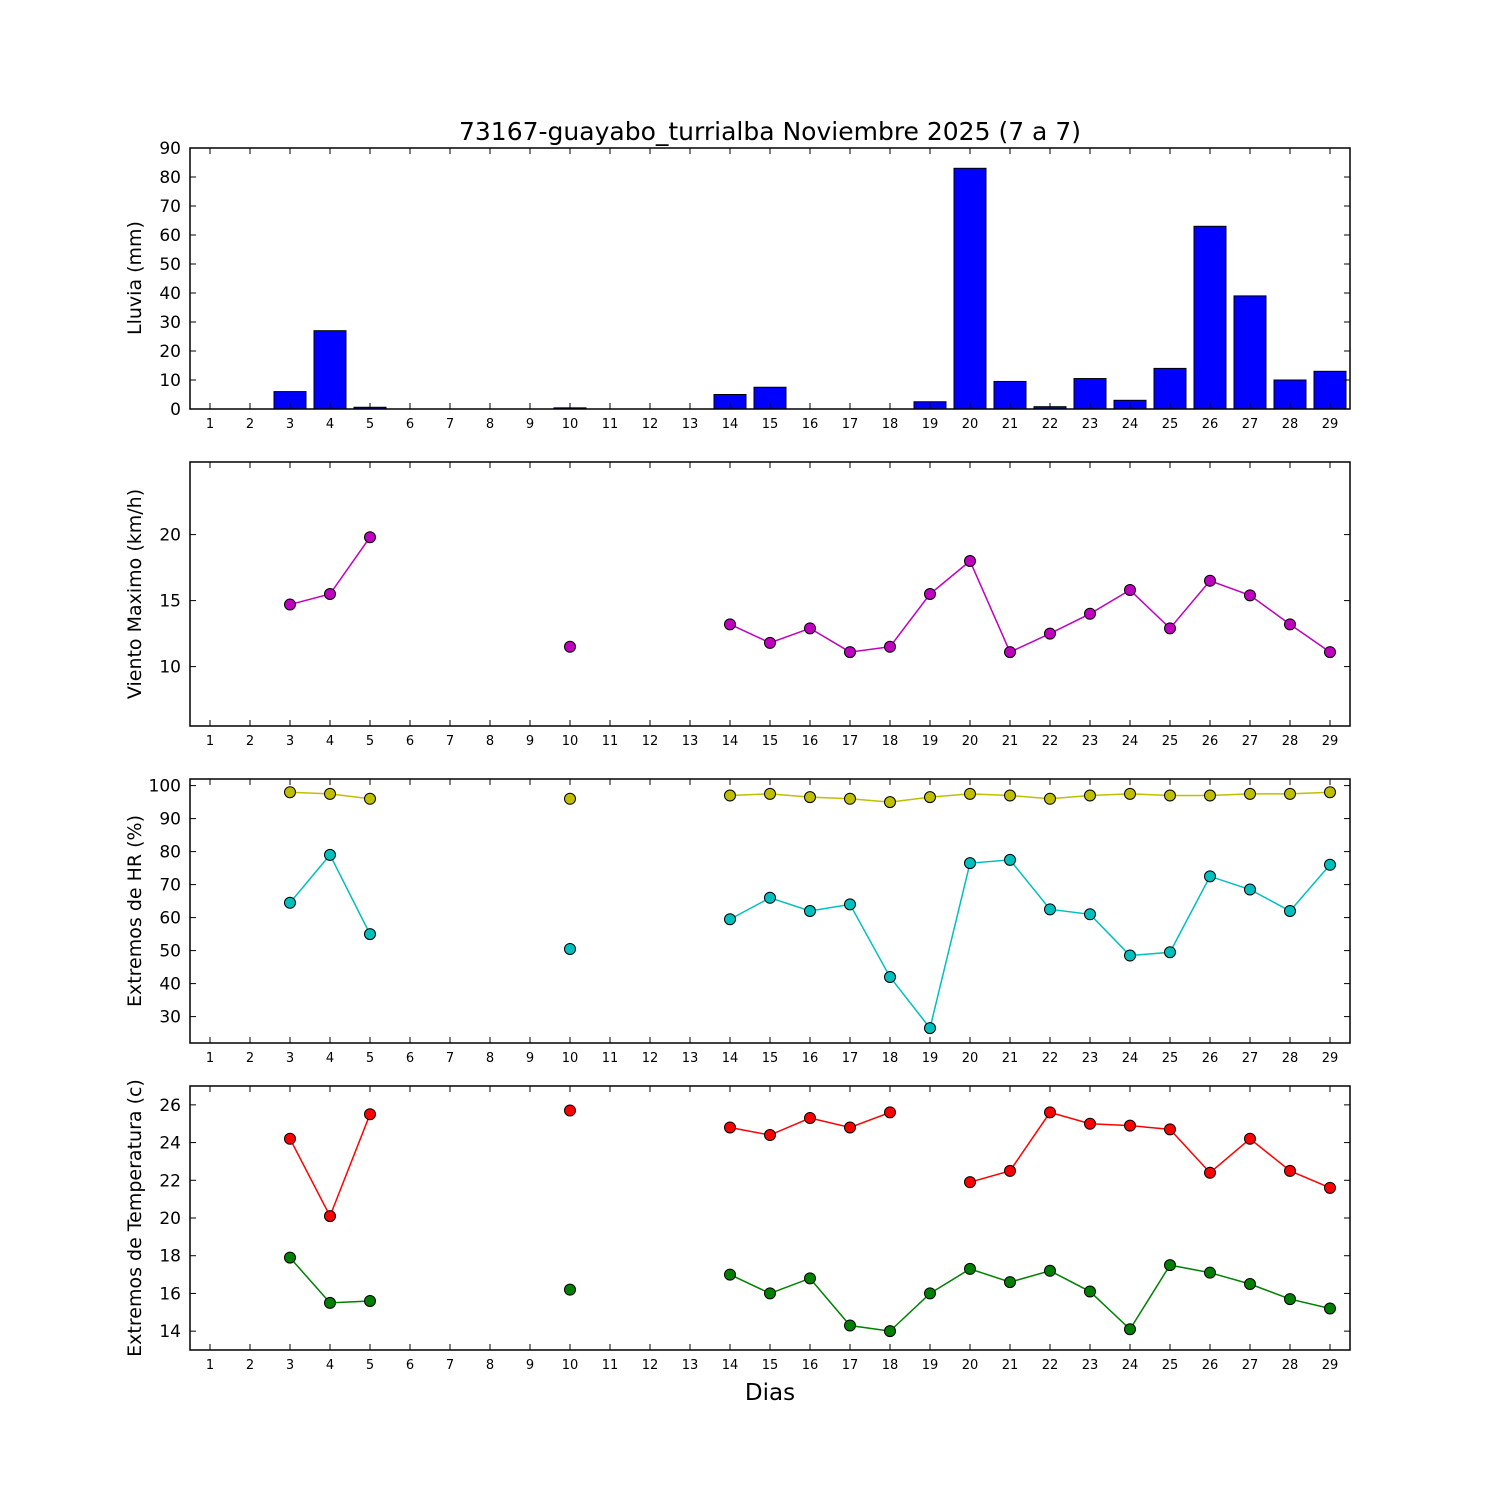  I want to click on y-tick-label: 20, so click(170, 352).